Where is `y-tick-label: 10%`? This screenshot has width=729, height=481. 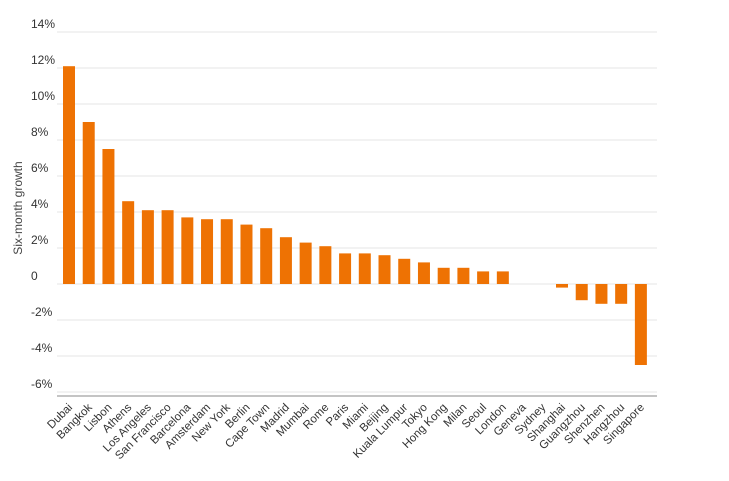 y-tick-label: 10% is located at coordinates (43, 96).